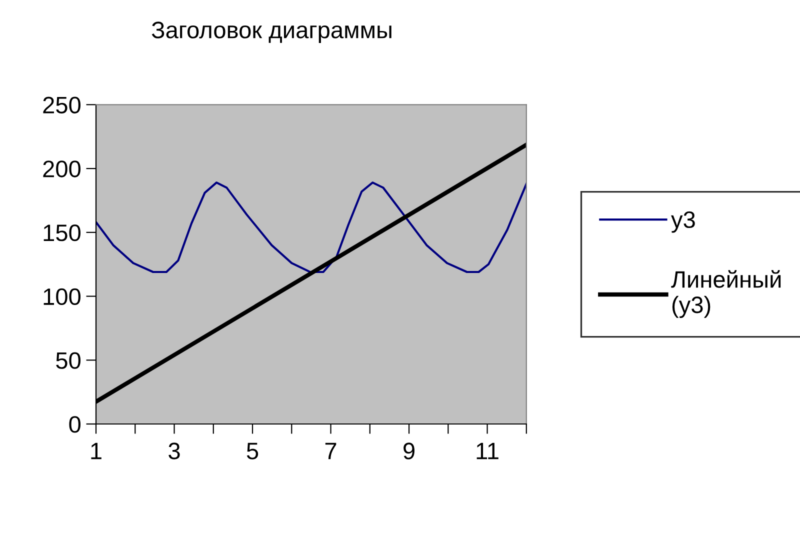 The height and width of the screenshot is (534, 800). Describe the element at coordinates (61, 105) in the screenshot. I see `y-tick-label: 250` at that location.